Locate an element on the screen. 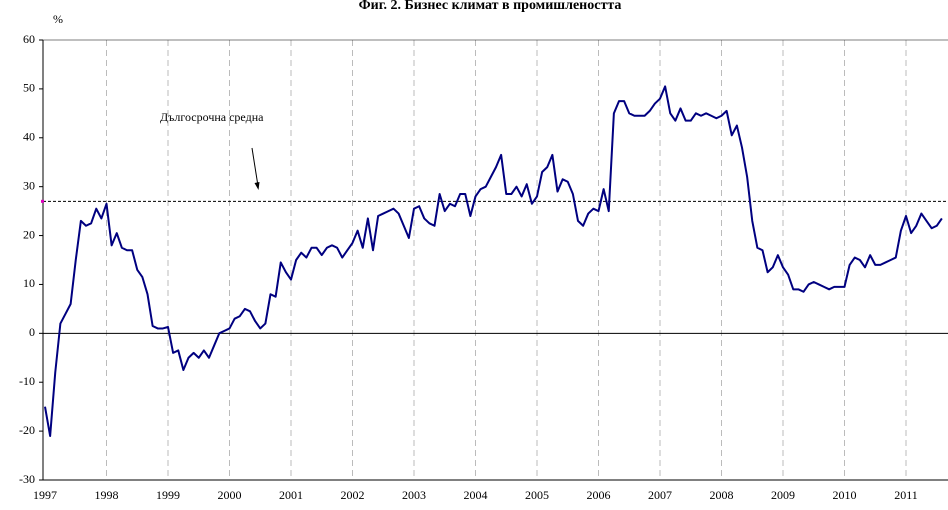  x-tick-label: 1997 is located at coordinates (45, 495).